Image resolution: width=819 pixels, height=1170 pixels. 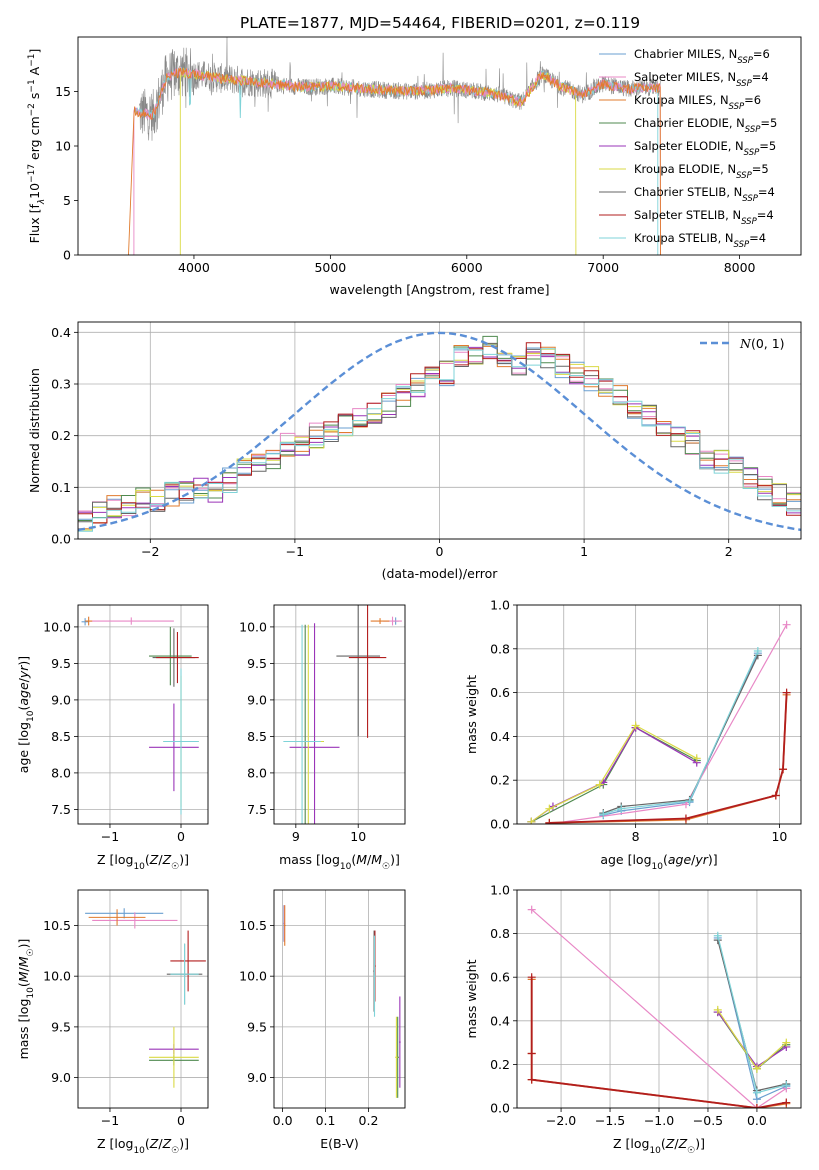 What do you see at coordinates (67, 255) in the screenshot?
I see `y-tick-label: 0` at bounding box center [67, 255].